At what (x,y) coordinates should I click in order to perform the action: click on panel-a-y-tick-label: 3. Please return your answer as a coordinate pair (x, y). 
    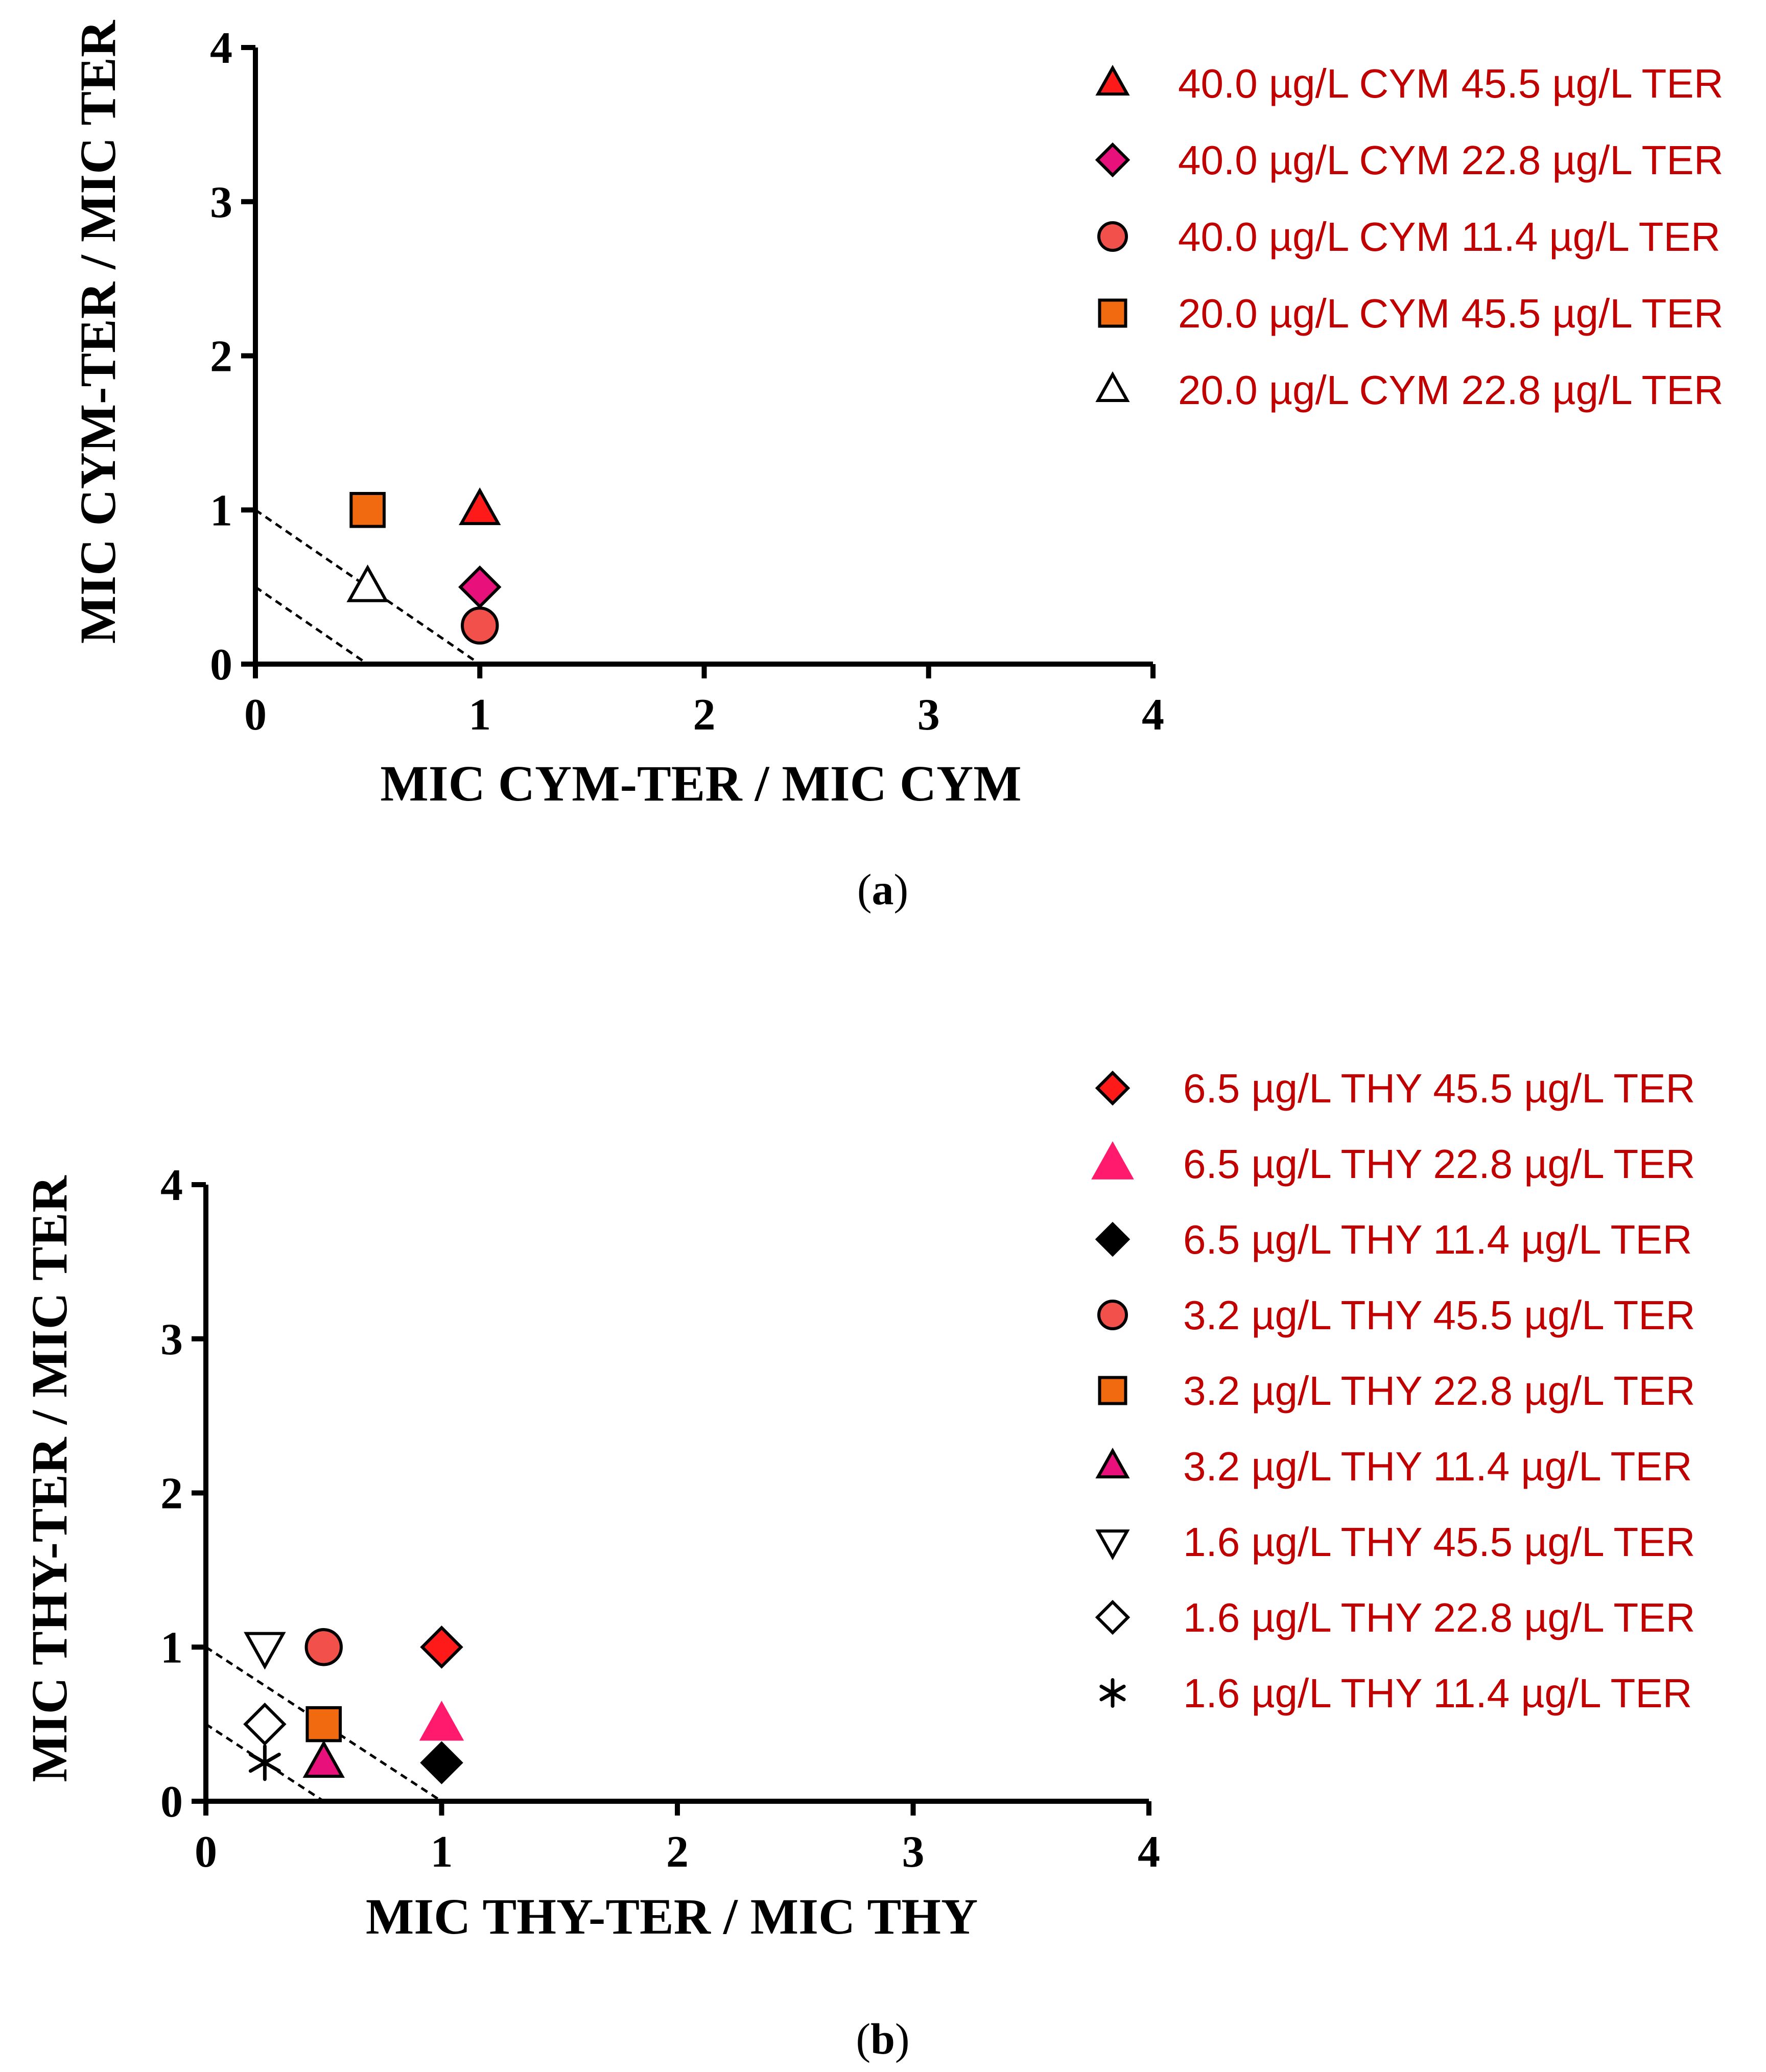
    Looking at the image, I should click on (221, 203).